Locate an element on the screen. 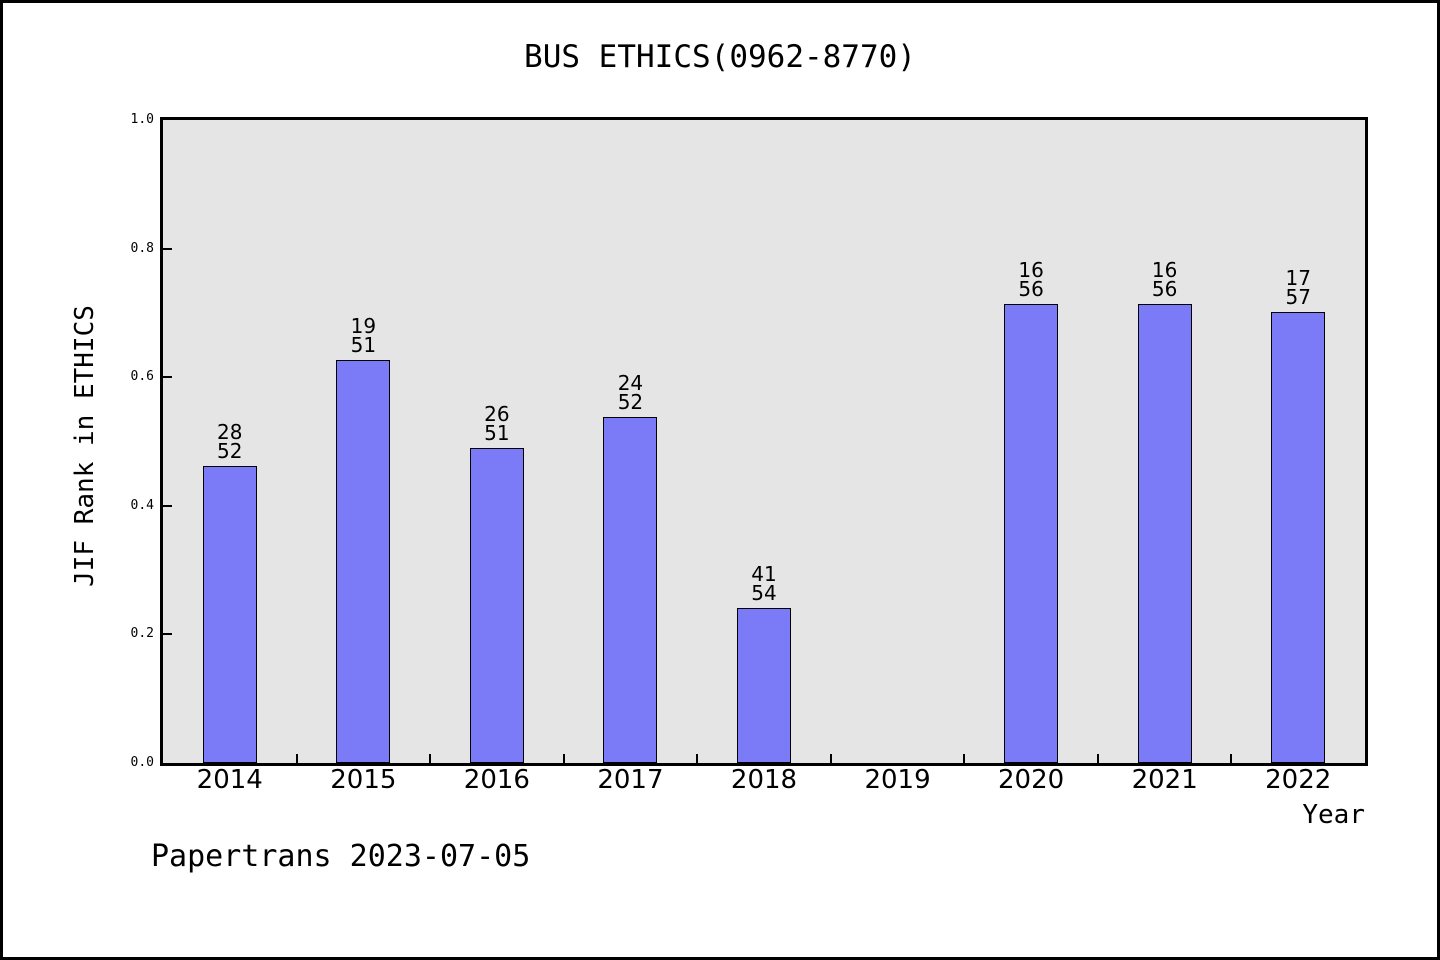 Image resolution: width=1440 pixels, height=960 pixels. chart-title: BUS ETHICS(0962-8770) is located at coordinates (720, 57).